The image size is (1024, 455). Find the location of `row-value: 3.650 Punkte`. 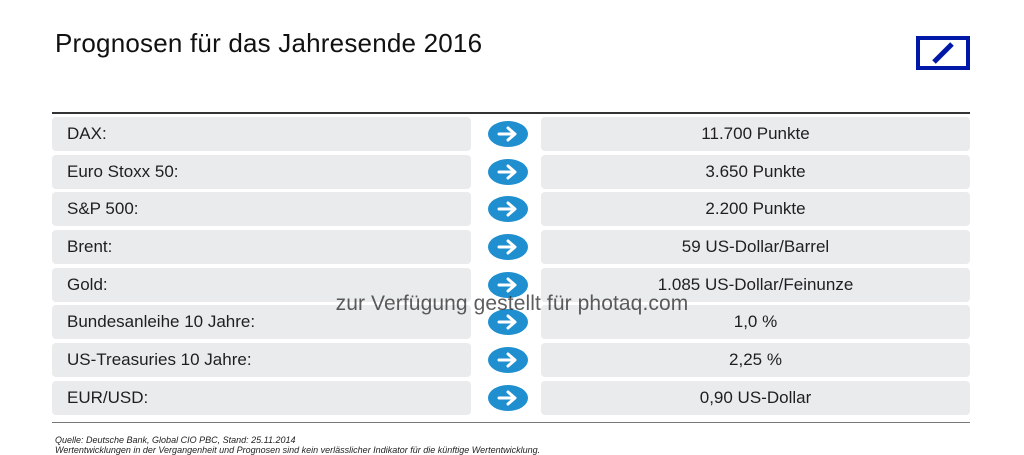

row-value: 3.650 Punkte is located at coordinates (755, 171).